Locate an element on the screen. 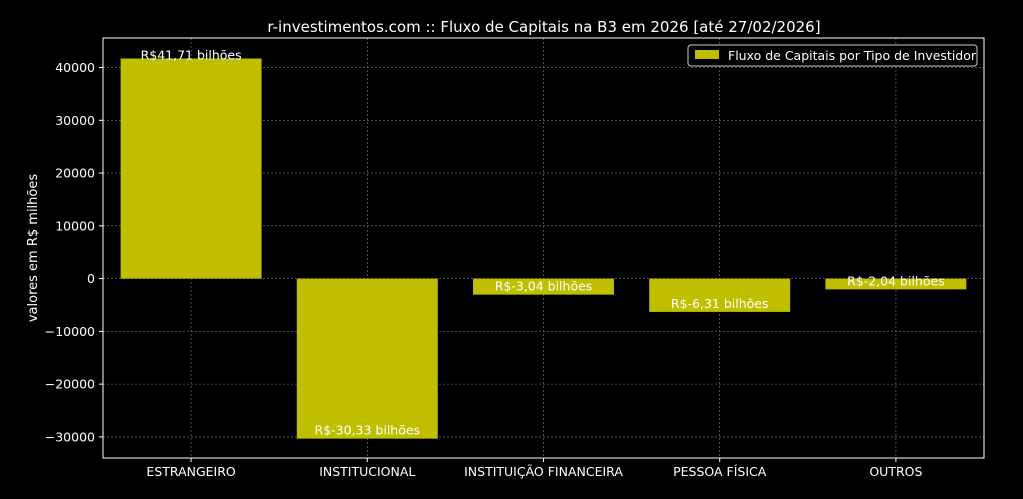  x-tick-label: OUTROS is located at coordinates (895, 471).